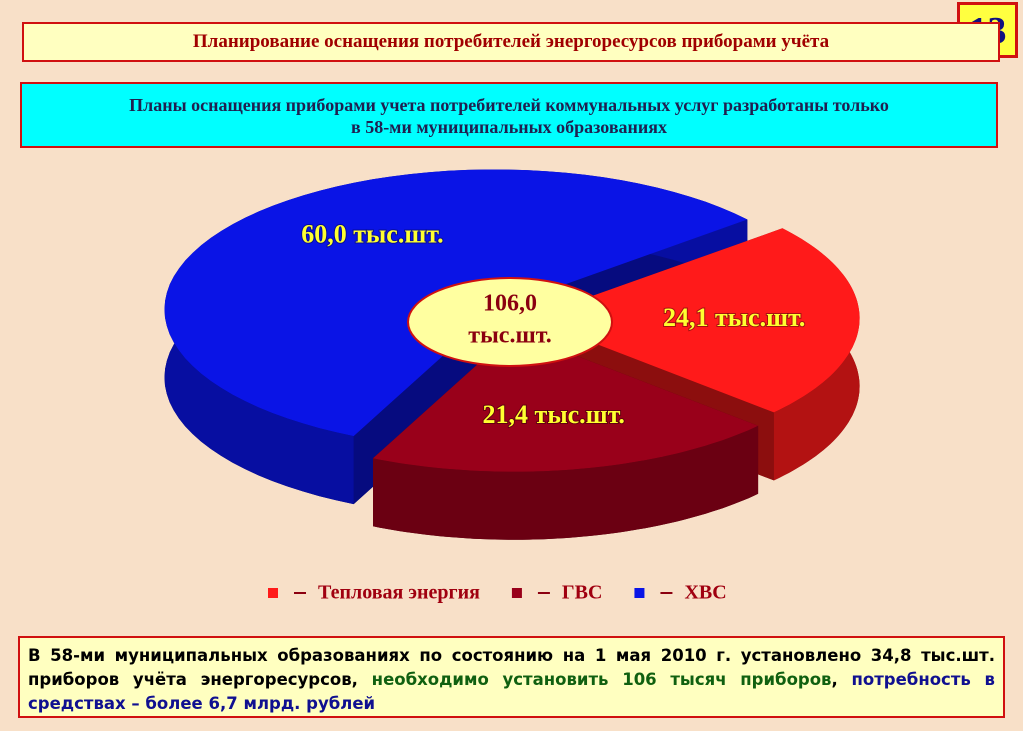  What do you see at coordinates (509, 336) in the screenshot?
I see `center-label: тыс.шт.` at bounding box center [509, 336].